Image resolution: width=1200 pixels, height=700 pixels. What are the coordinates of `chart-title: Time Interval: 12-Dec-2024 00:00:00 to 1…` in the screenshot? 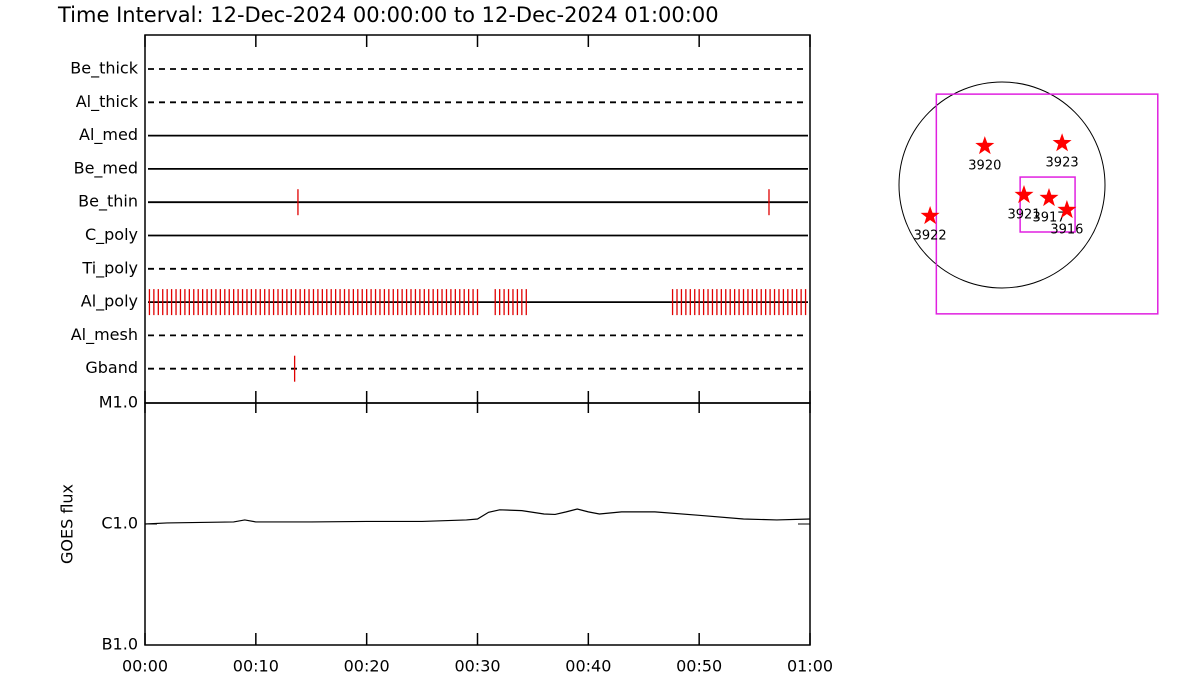 It's located at (388, 15).